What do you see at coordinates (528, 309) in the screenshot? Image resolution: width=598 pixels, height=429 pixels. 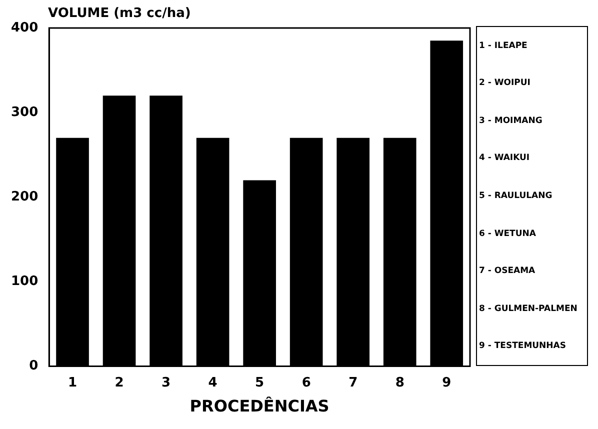 I see `text: 8 - GULMEN-PALMEN` at bounding box center [528, 309].